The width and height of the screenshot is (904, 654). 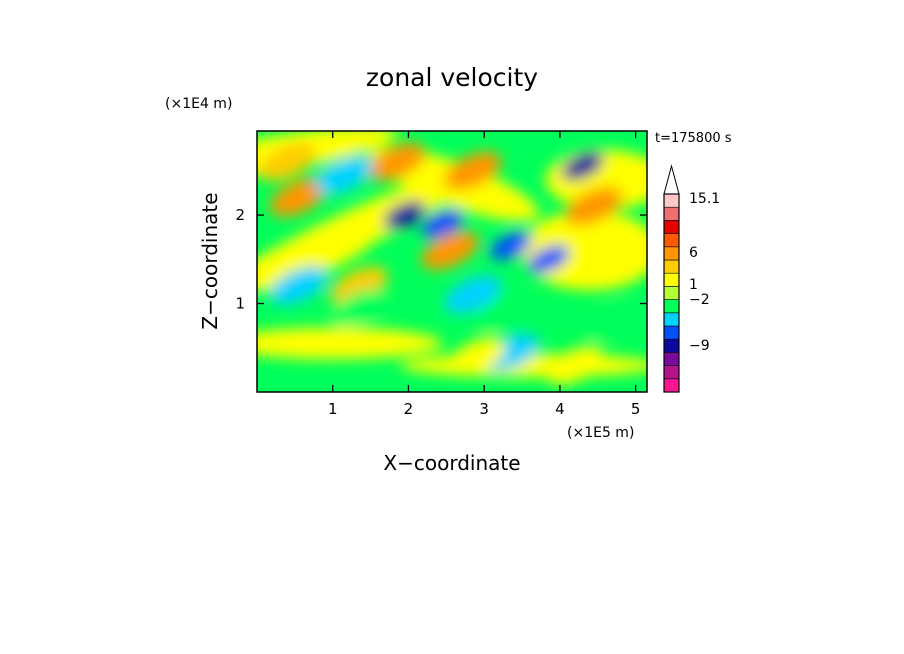 What do you see at coordinates (451, 463) in the screenshot?
I see `x-axis-label: X−coordinate` at bounding box center [451, 463].